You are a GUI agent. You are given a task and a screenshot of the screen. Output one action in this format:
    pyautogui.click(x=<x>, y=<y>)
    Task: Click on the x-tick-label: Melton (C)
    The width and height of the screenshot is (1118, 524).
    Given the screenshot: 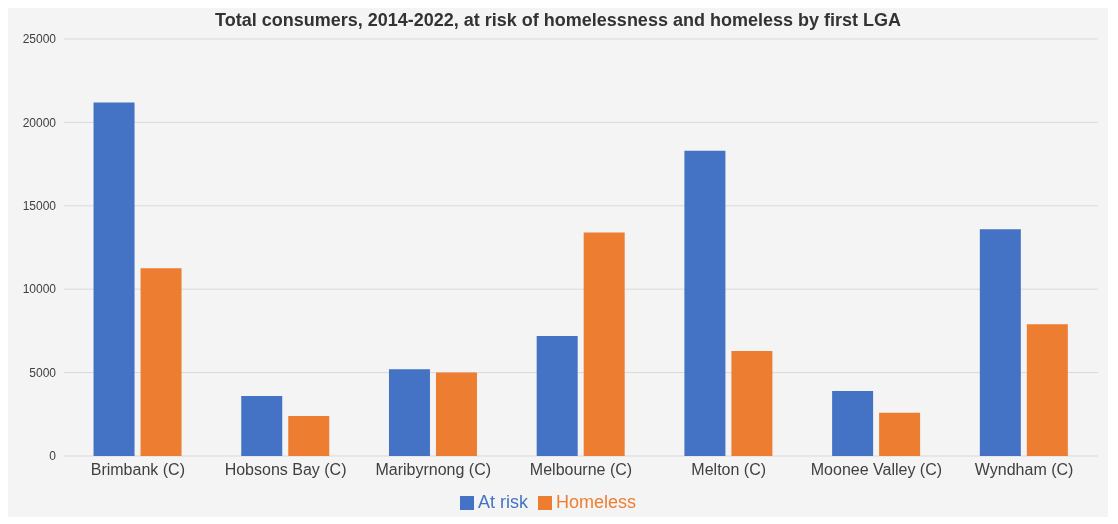 What is the action you would take?
    pyautogui.click(x=729, y=470)
    